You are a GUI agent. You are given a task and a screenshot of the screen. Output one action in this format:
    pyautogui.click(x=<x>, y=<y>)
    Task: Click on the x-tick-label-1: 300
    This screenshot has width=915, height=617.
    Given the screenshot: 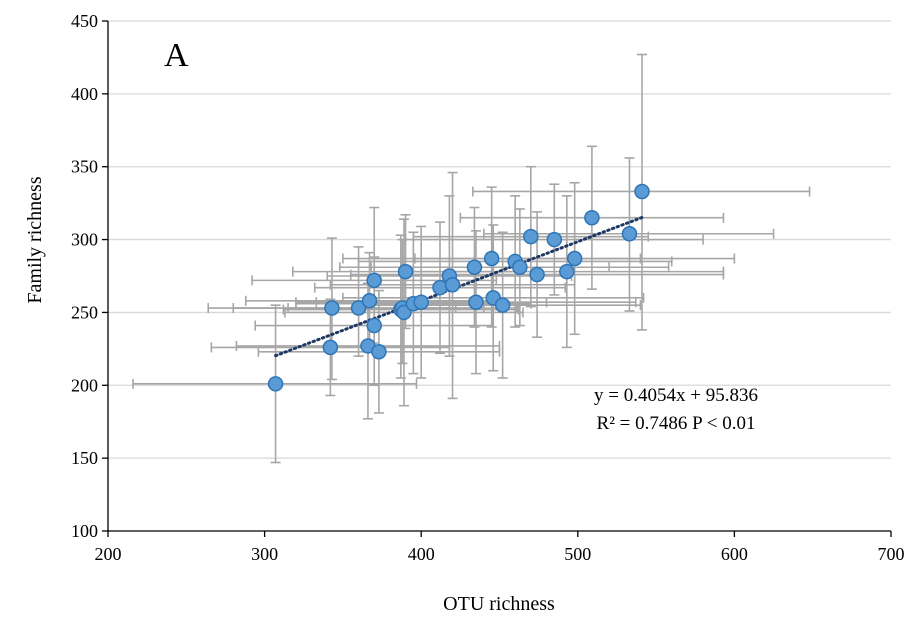 What is the action you would take?
    pyautogui.click(x=264, y=554)
    